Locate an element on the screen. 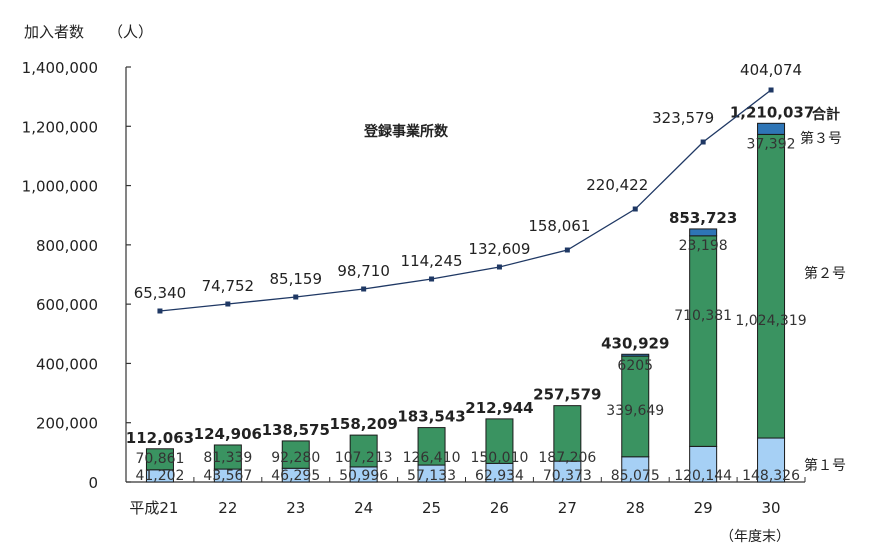 This screenshot has width=870, height=556. total-label: 183,543 is located at coordinates (431, 417).